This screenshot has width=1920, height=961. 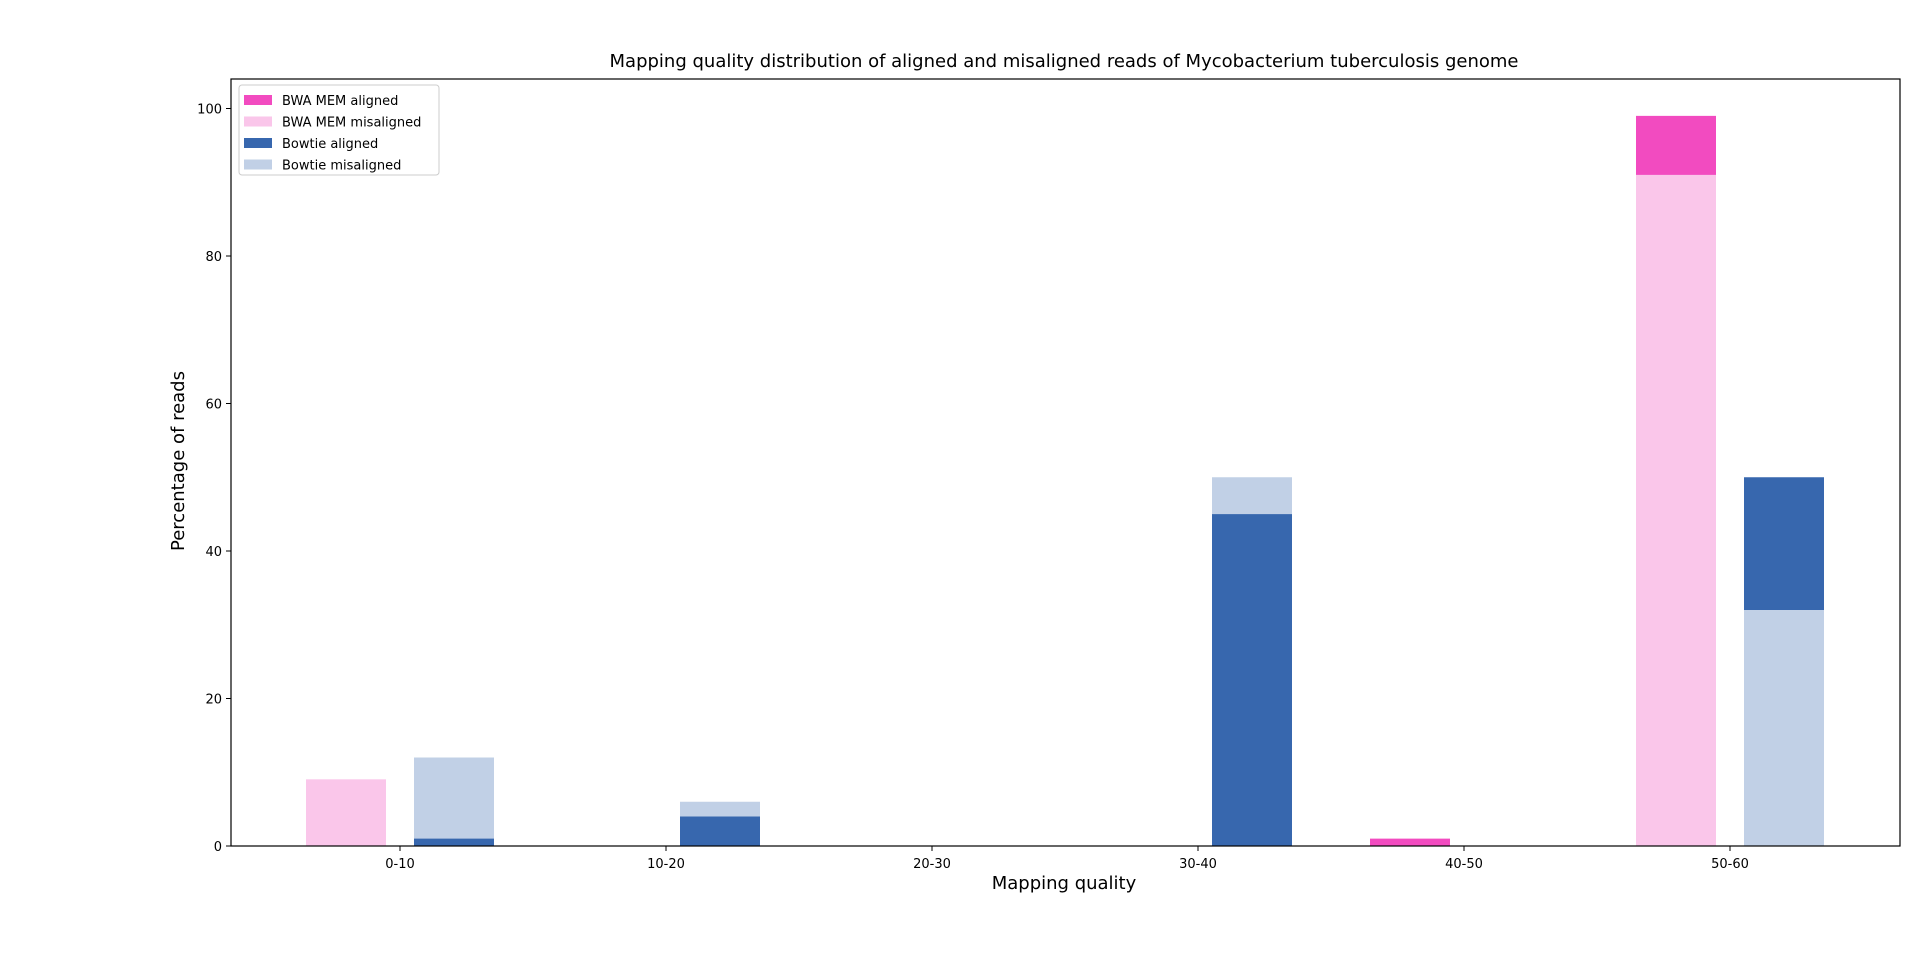 What do you see at coordinates (330, 144) in the screenshot?
I see `legend-label: Bowtie aligned` at bounding box center [330, 144].